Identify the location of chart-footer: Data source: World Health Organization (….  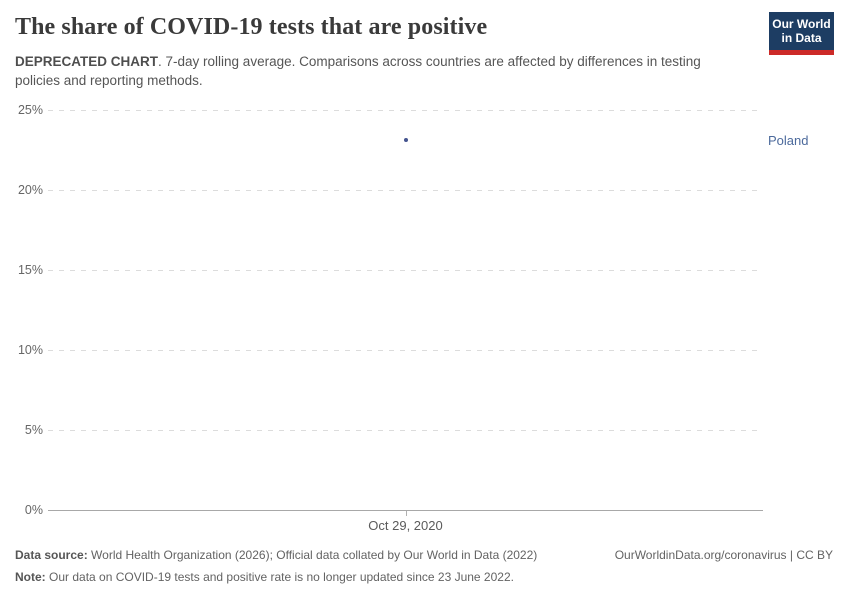
(424, 566).